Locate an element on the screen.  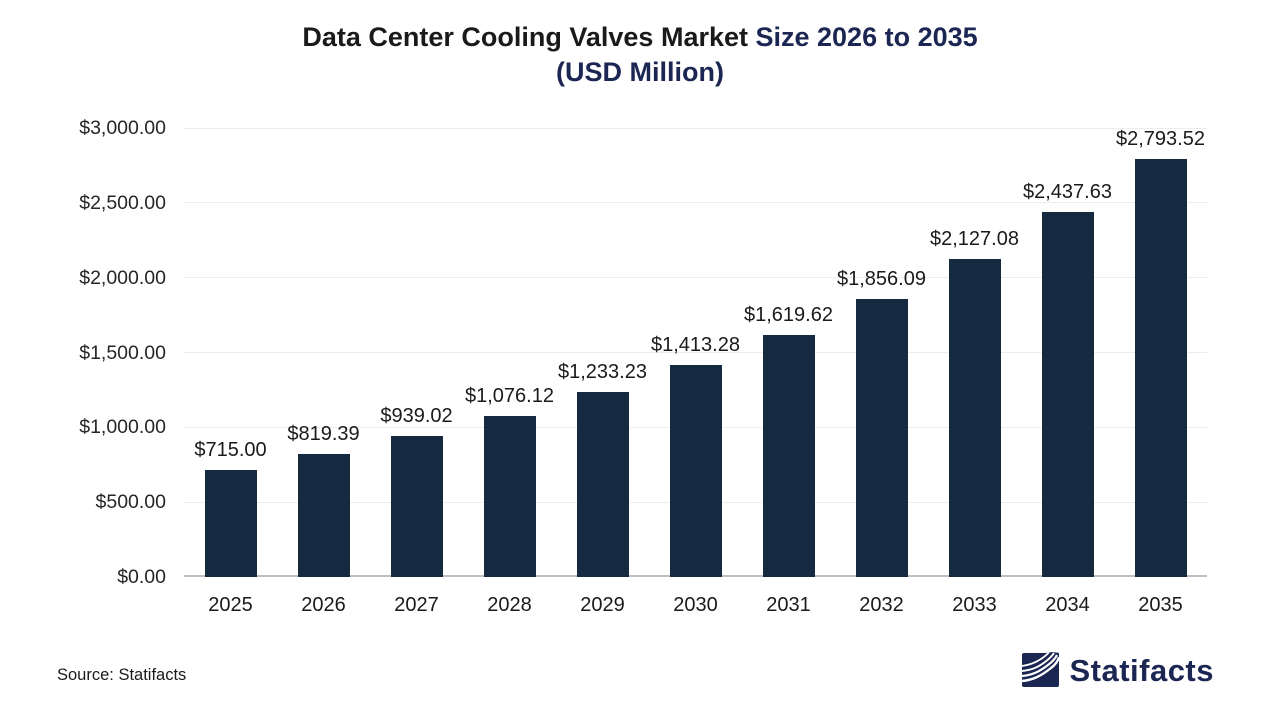
x-tick-label-2034: 2034 is located at coordinates (1067, 605).